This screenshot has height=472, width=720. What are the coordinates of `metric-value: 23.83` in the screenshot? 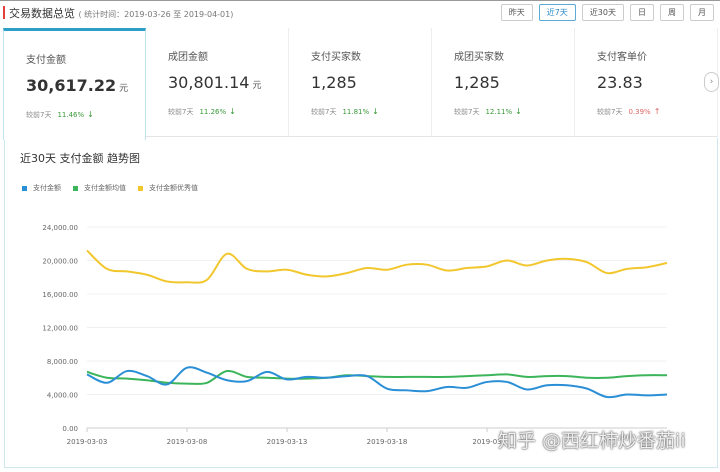 It's located at (621, 82).